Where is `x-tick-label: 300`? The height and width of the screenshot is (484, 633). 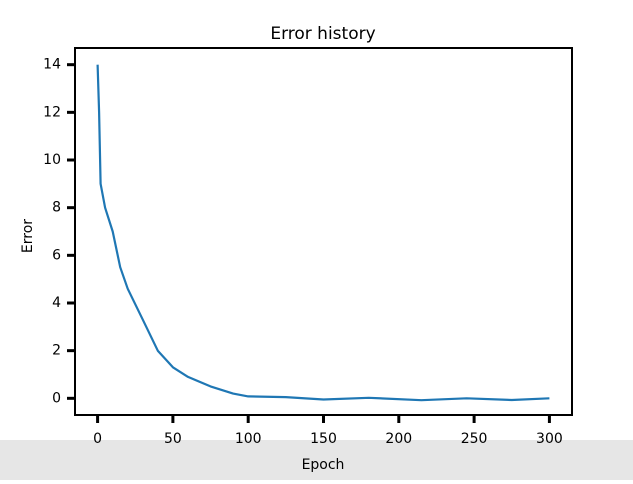 x-tick-label: 300 is located at coordinates (549, 439).